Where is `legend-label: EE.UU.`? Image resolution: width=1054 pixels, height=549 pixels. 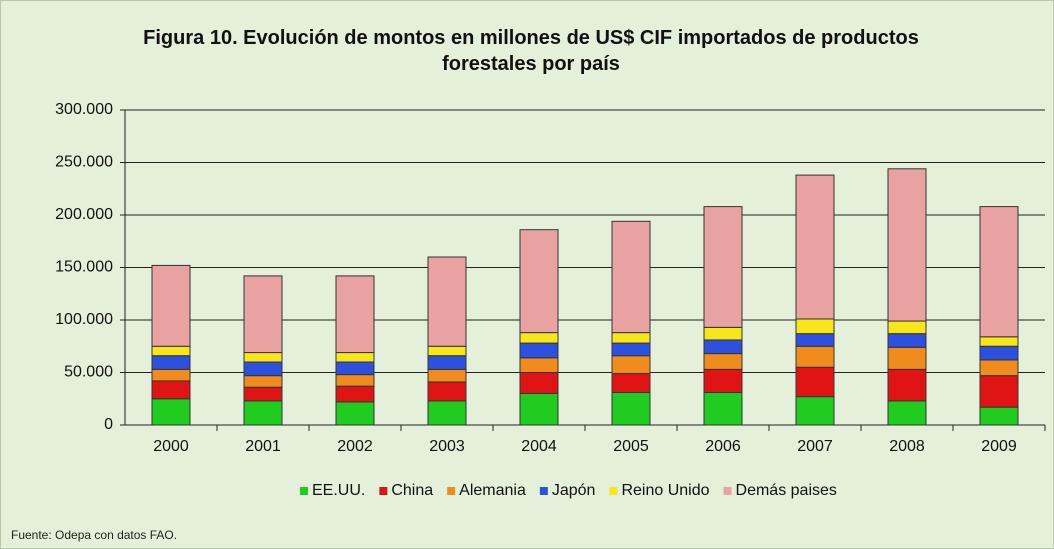
legend-label: EE.UU. is located at coordinates (338, 490).